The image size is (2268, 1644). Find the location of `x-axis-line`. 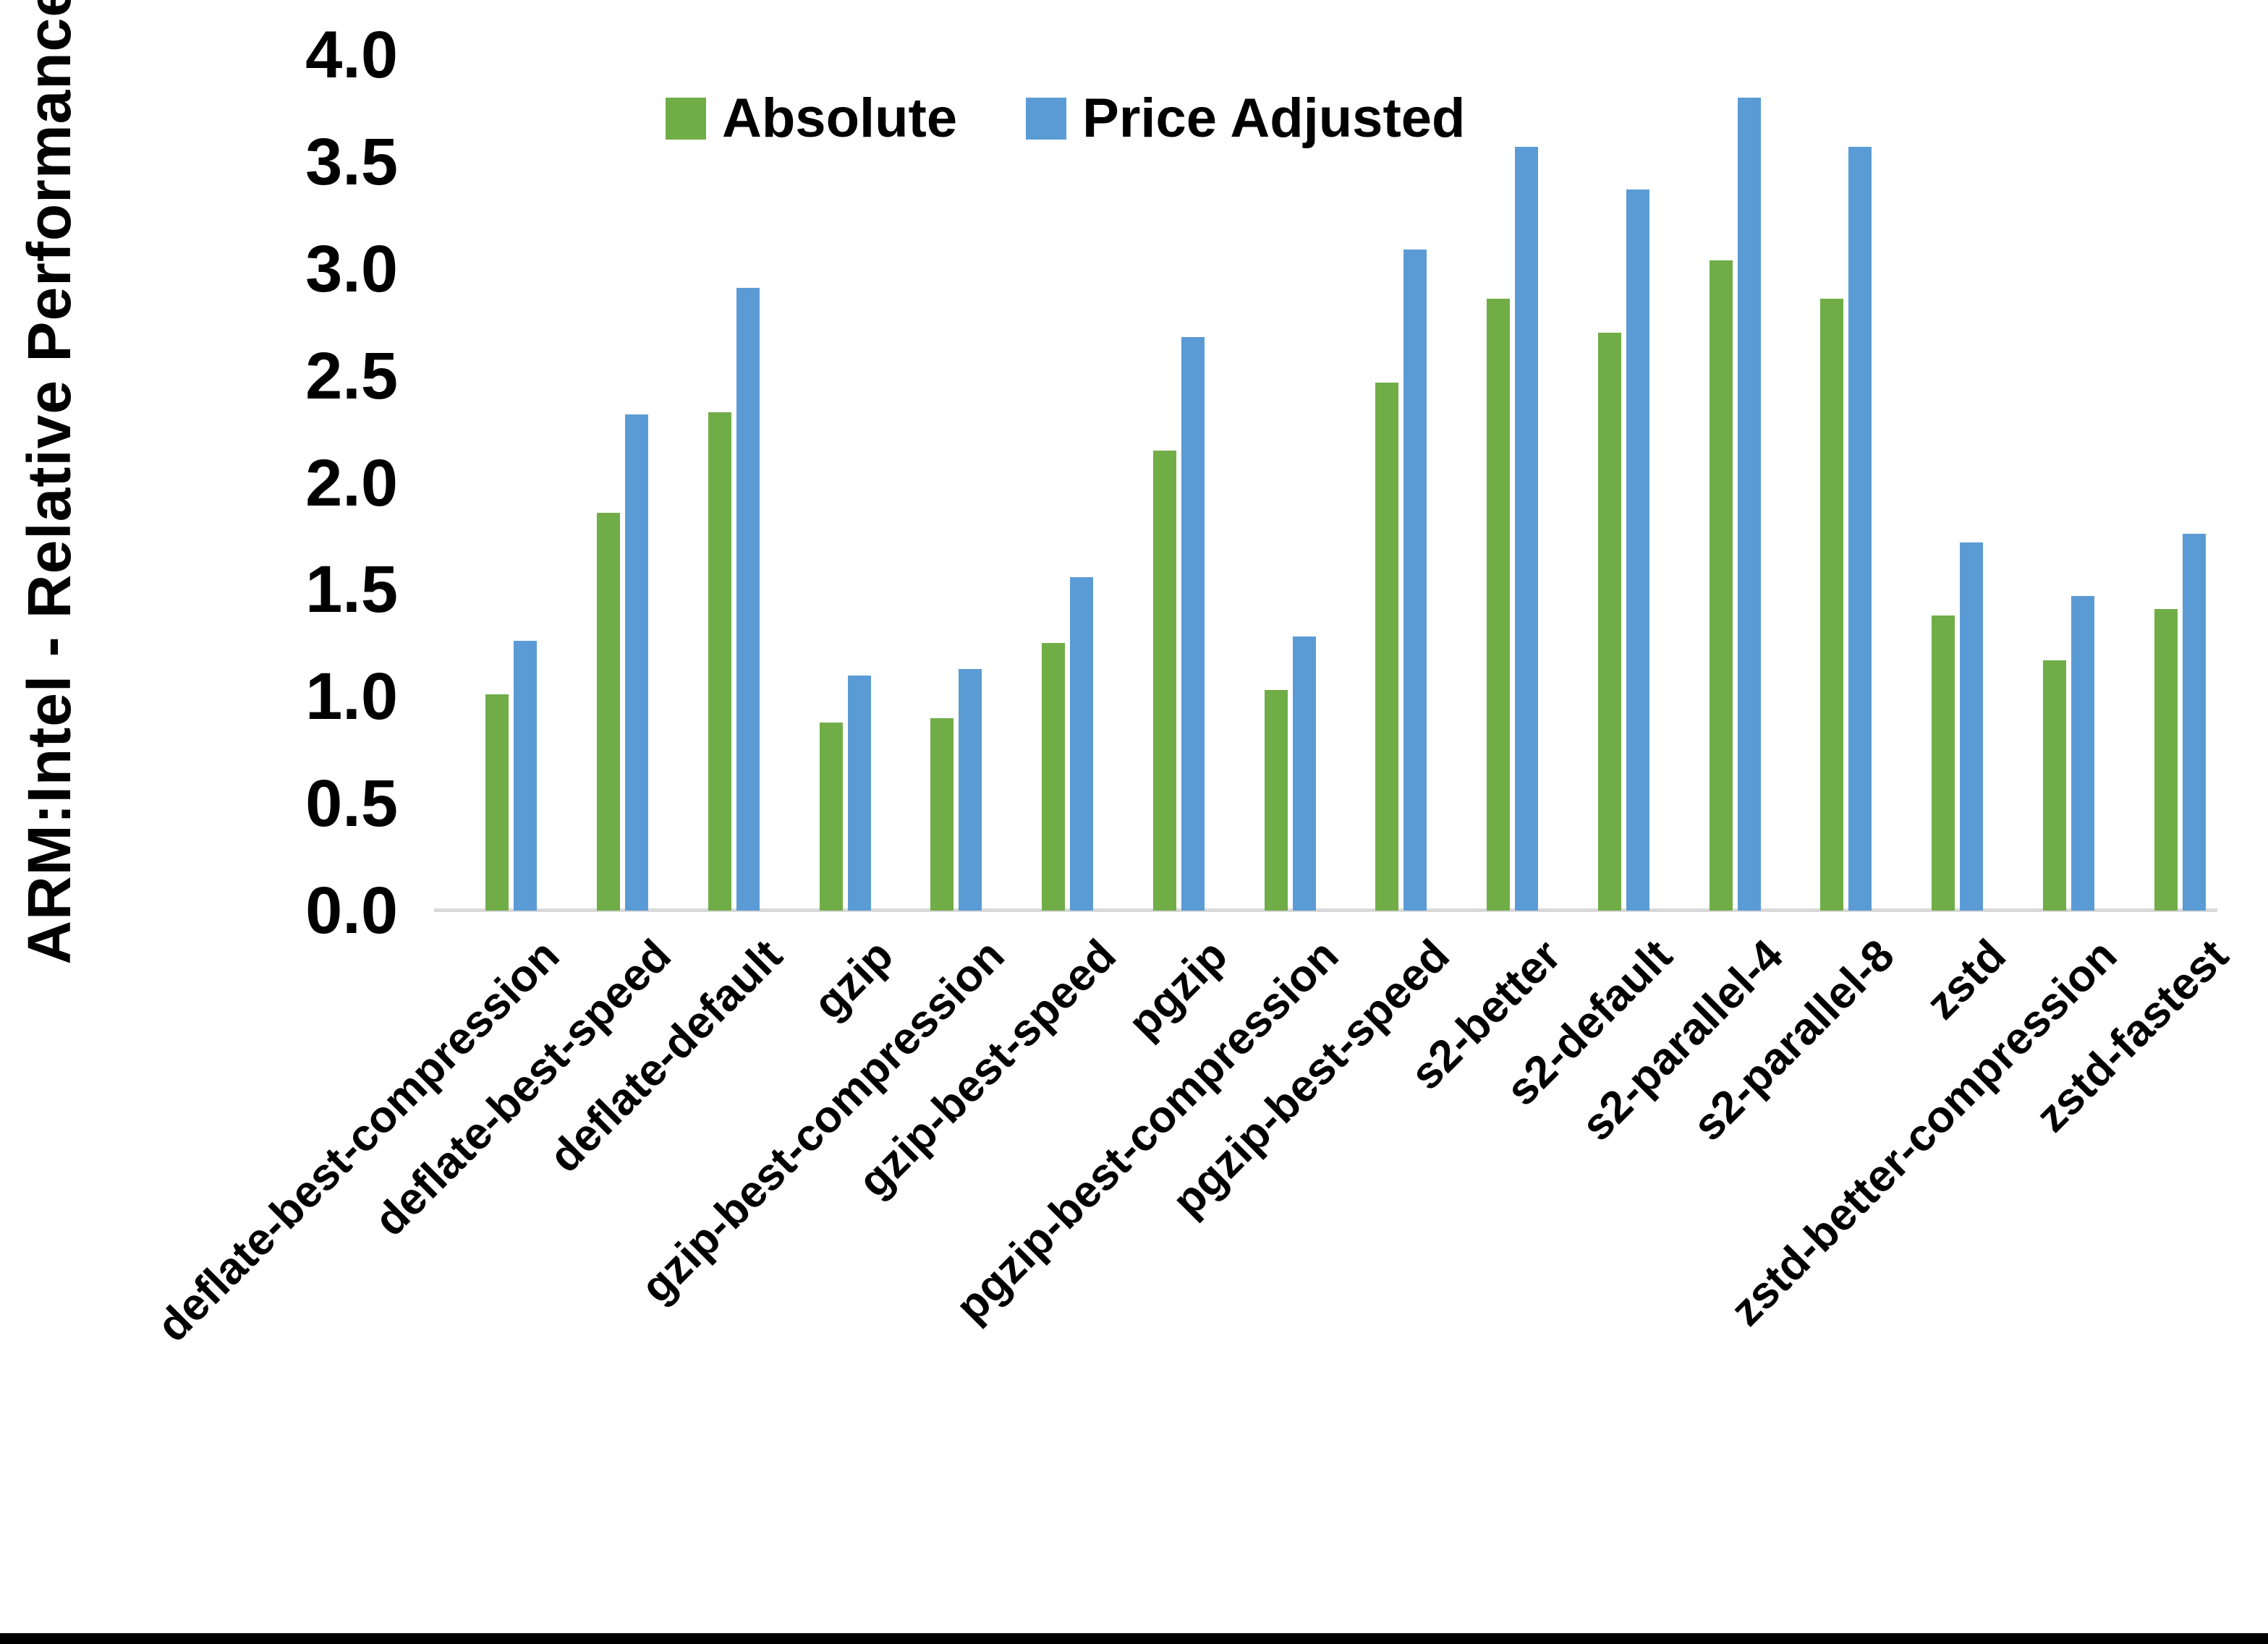

x-axis-line is located at coordinates (1325, 910).